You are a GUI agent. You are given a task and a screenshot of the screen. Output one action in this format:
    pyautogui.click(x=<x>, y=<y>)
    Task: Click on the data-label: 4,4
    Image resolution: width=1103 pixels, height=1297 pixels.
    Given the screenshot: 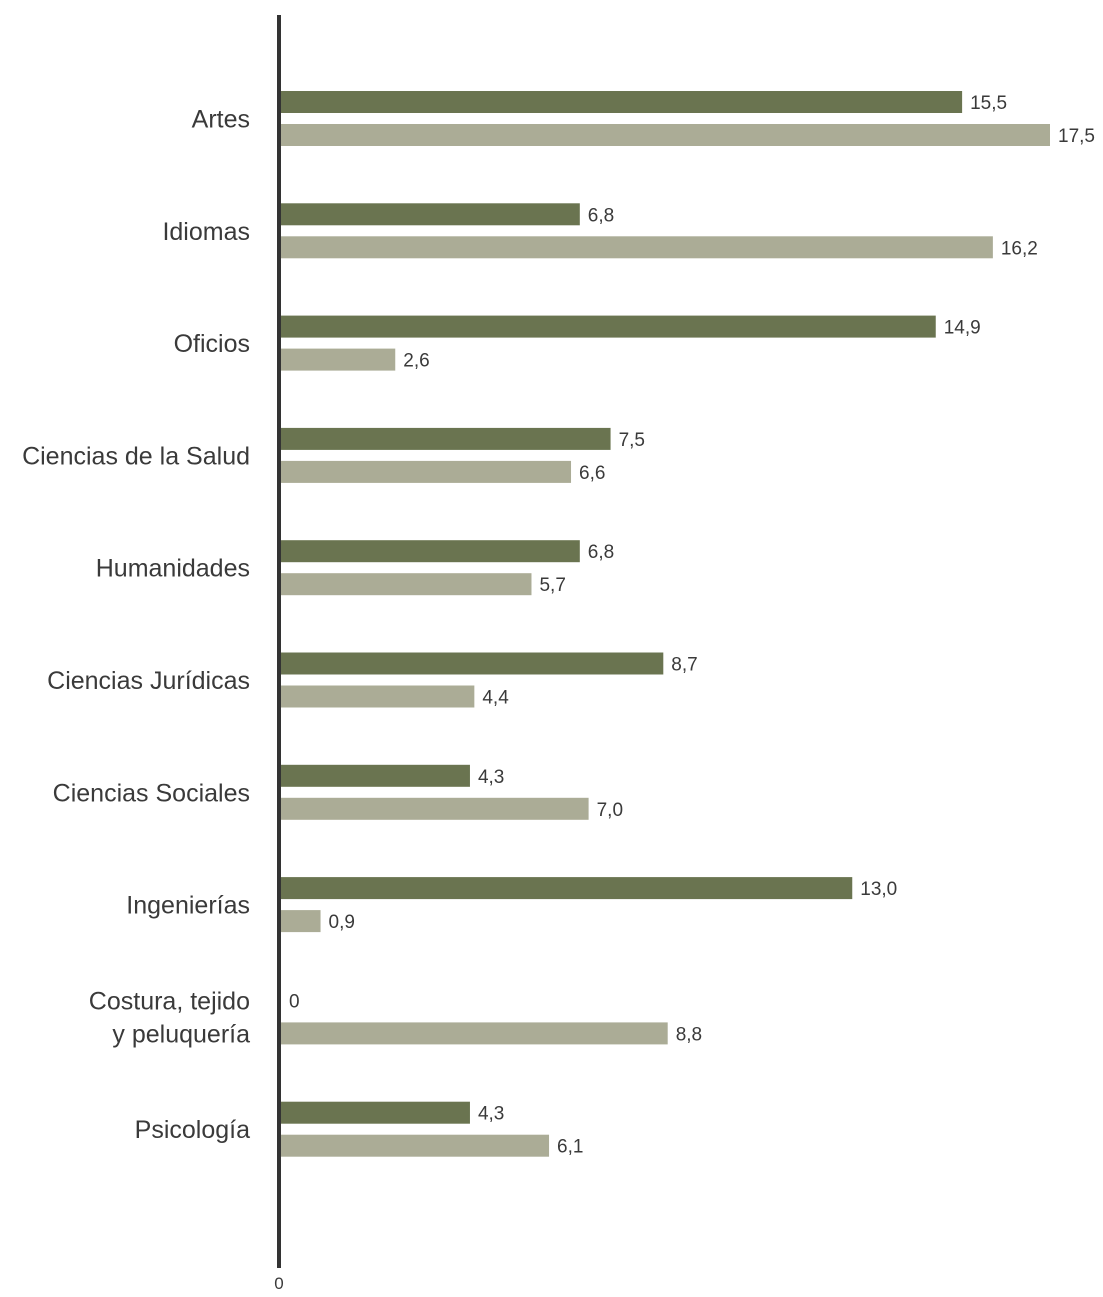 What is the action you would take?
    pyautogui.click(x=495, y=698)
    